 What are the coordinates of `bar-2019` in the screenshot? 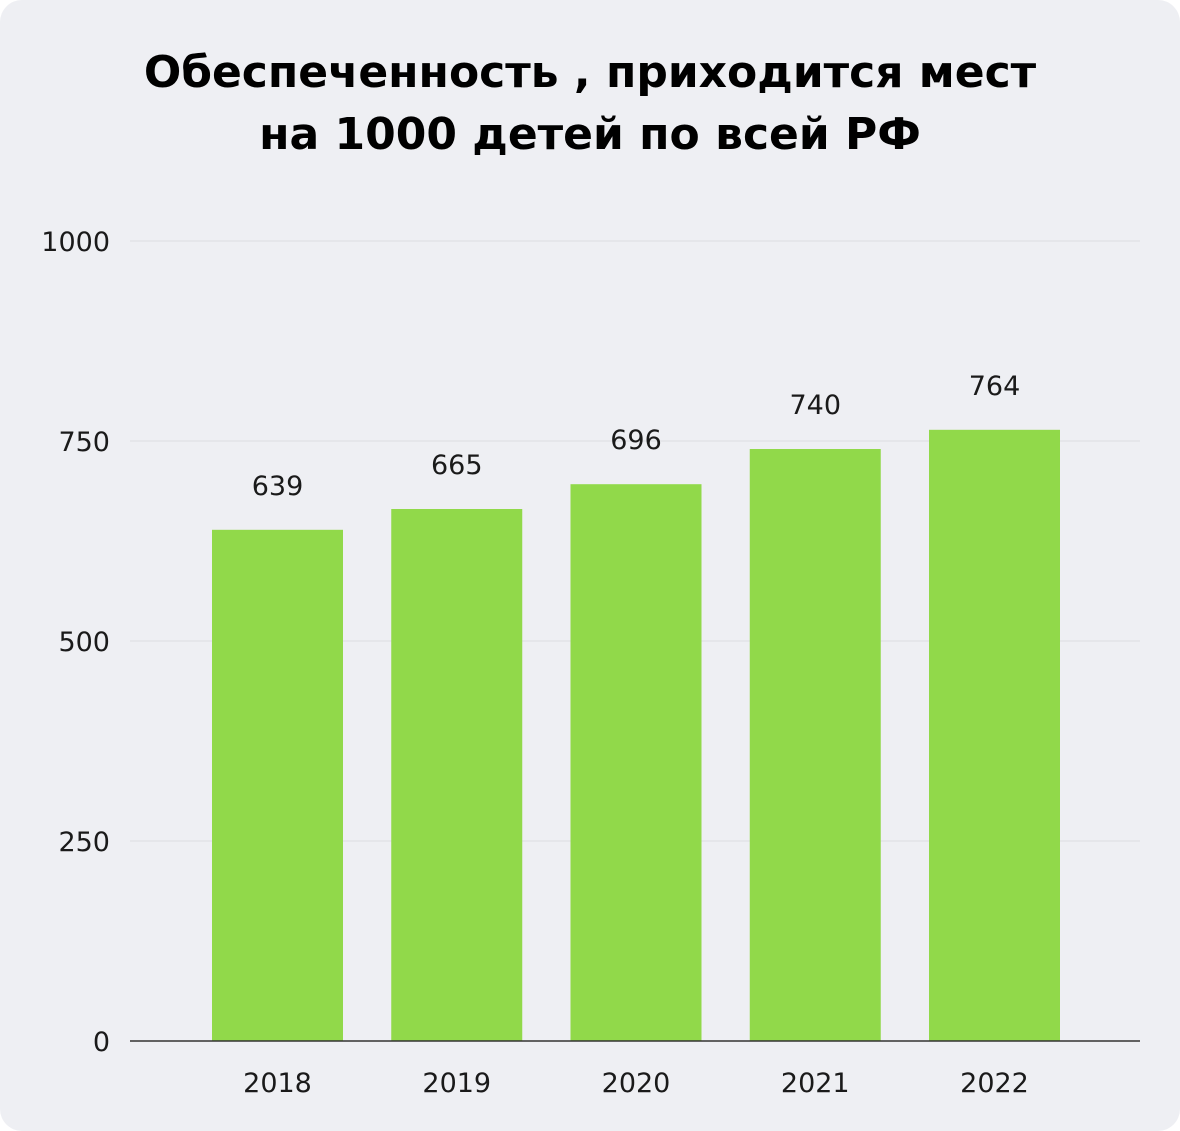 It's located at (457, 775).